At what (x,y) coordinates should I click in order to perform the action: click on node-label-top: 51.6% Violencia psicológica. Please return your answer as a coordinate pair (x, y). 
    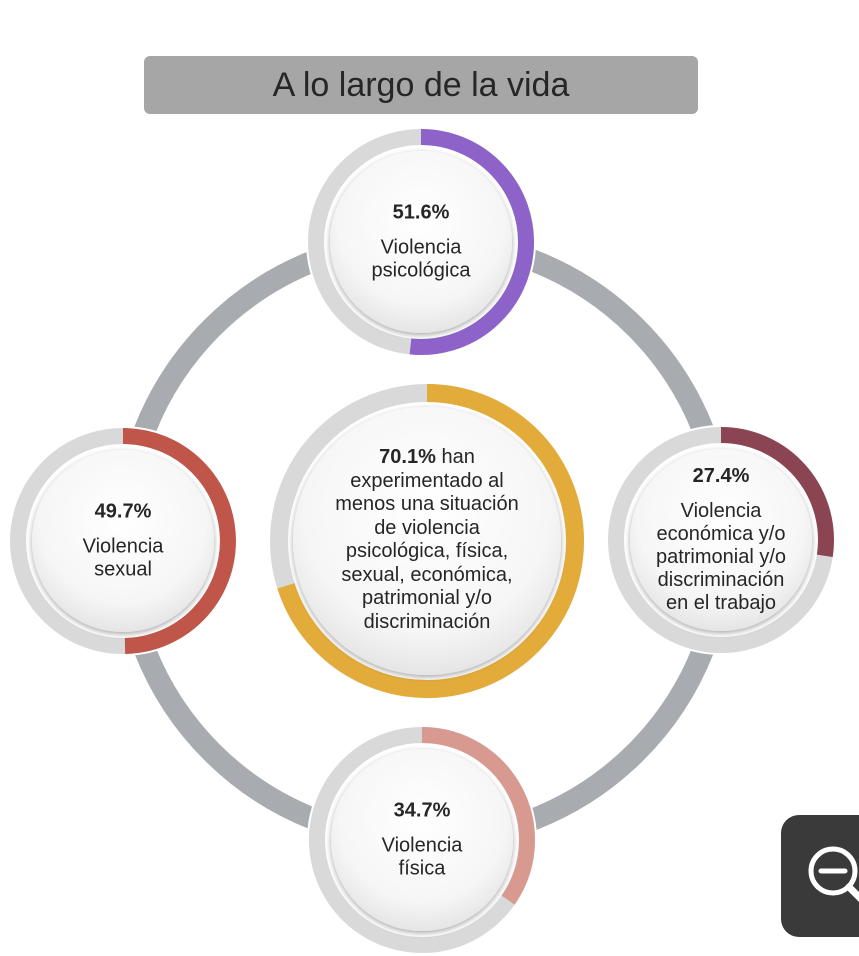
    Looking at the image, I should click on (421, 242).